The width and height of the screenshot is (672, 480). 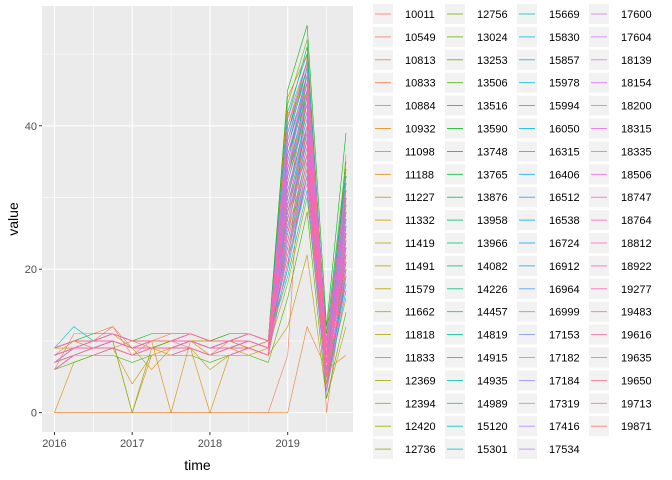 What do you see at coordinates (492, 107) in the screenshot?
I see `legend-label-13516: 13516` at bounding box center [492, 107].